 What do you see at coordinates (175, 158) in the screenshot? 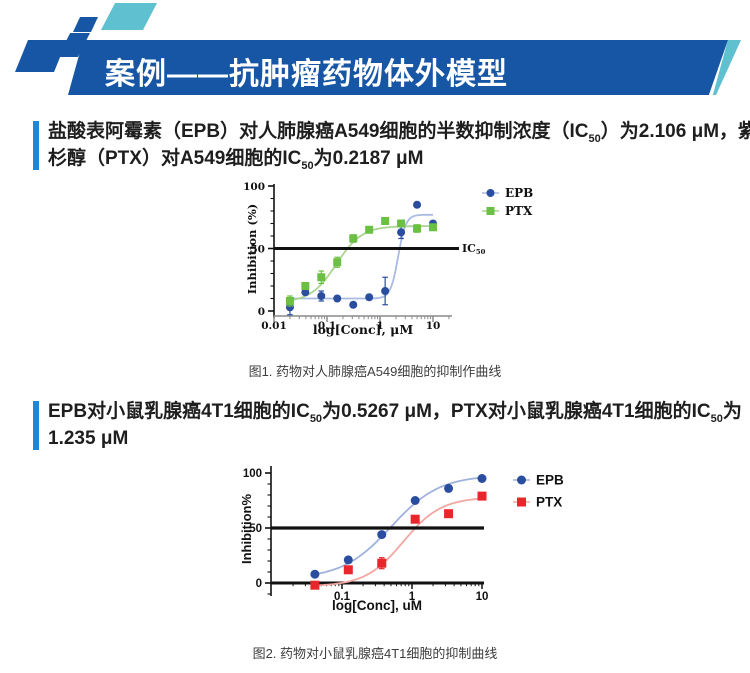
I see `statement1-text: 杉醇（PTX）对A549细胞的IC` at bounding box center [175, 158].